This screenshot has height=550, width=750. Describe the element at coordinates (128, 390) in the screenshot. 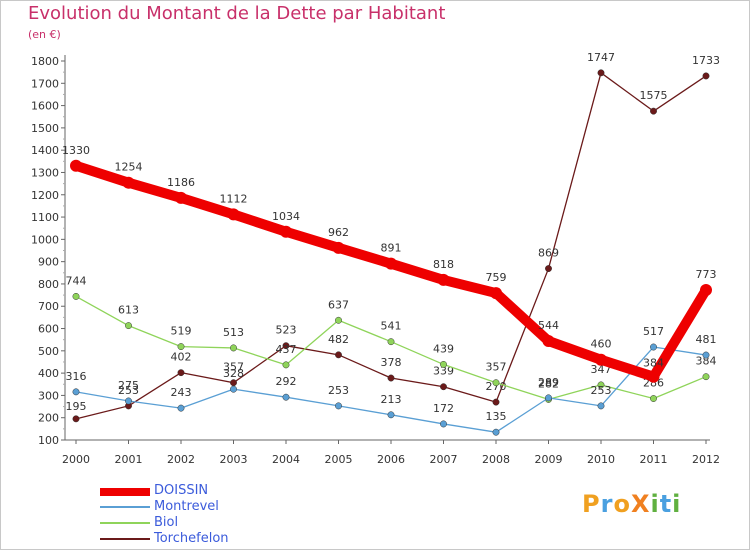

I see `data-label-torchefelon: 253` at that location.